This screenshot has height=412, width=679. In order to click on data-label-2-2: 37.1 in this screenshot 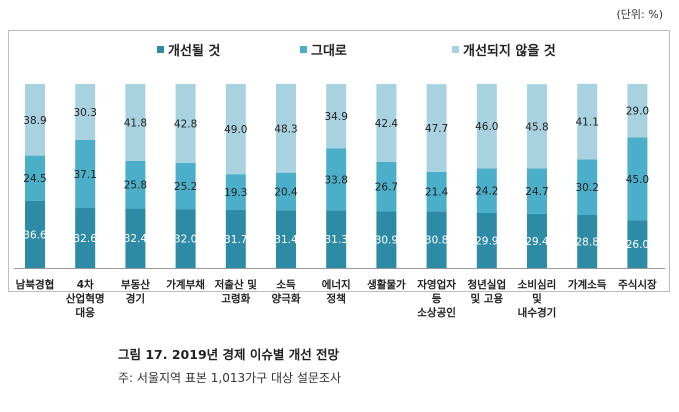, I will do `click(85, 175)`.